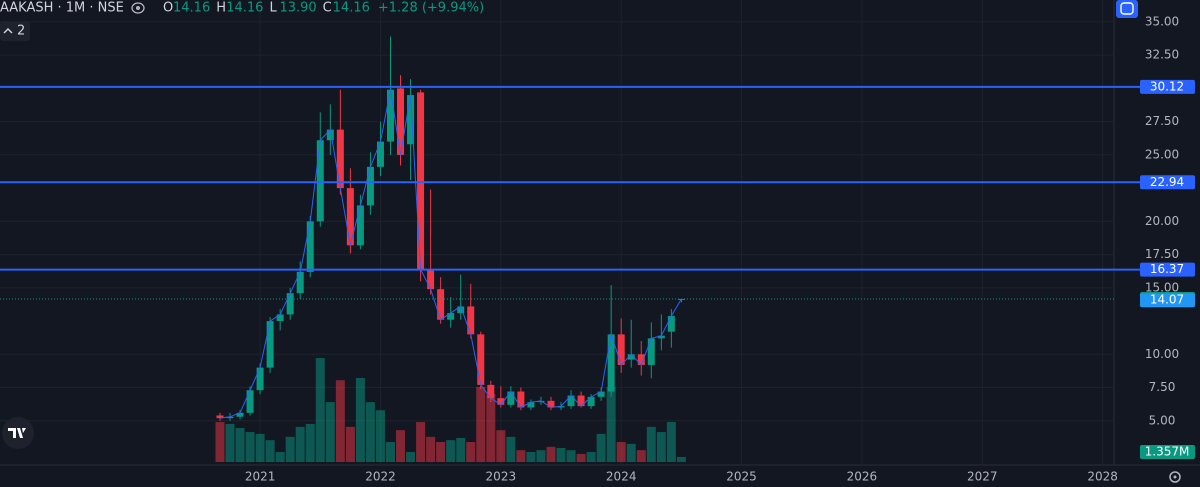 The width and height of the screenshot is (1200, 487). I want to click on logo-badge, so click(18, 433).